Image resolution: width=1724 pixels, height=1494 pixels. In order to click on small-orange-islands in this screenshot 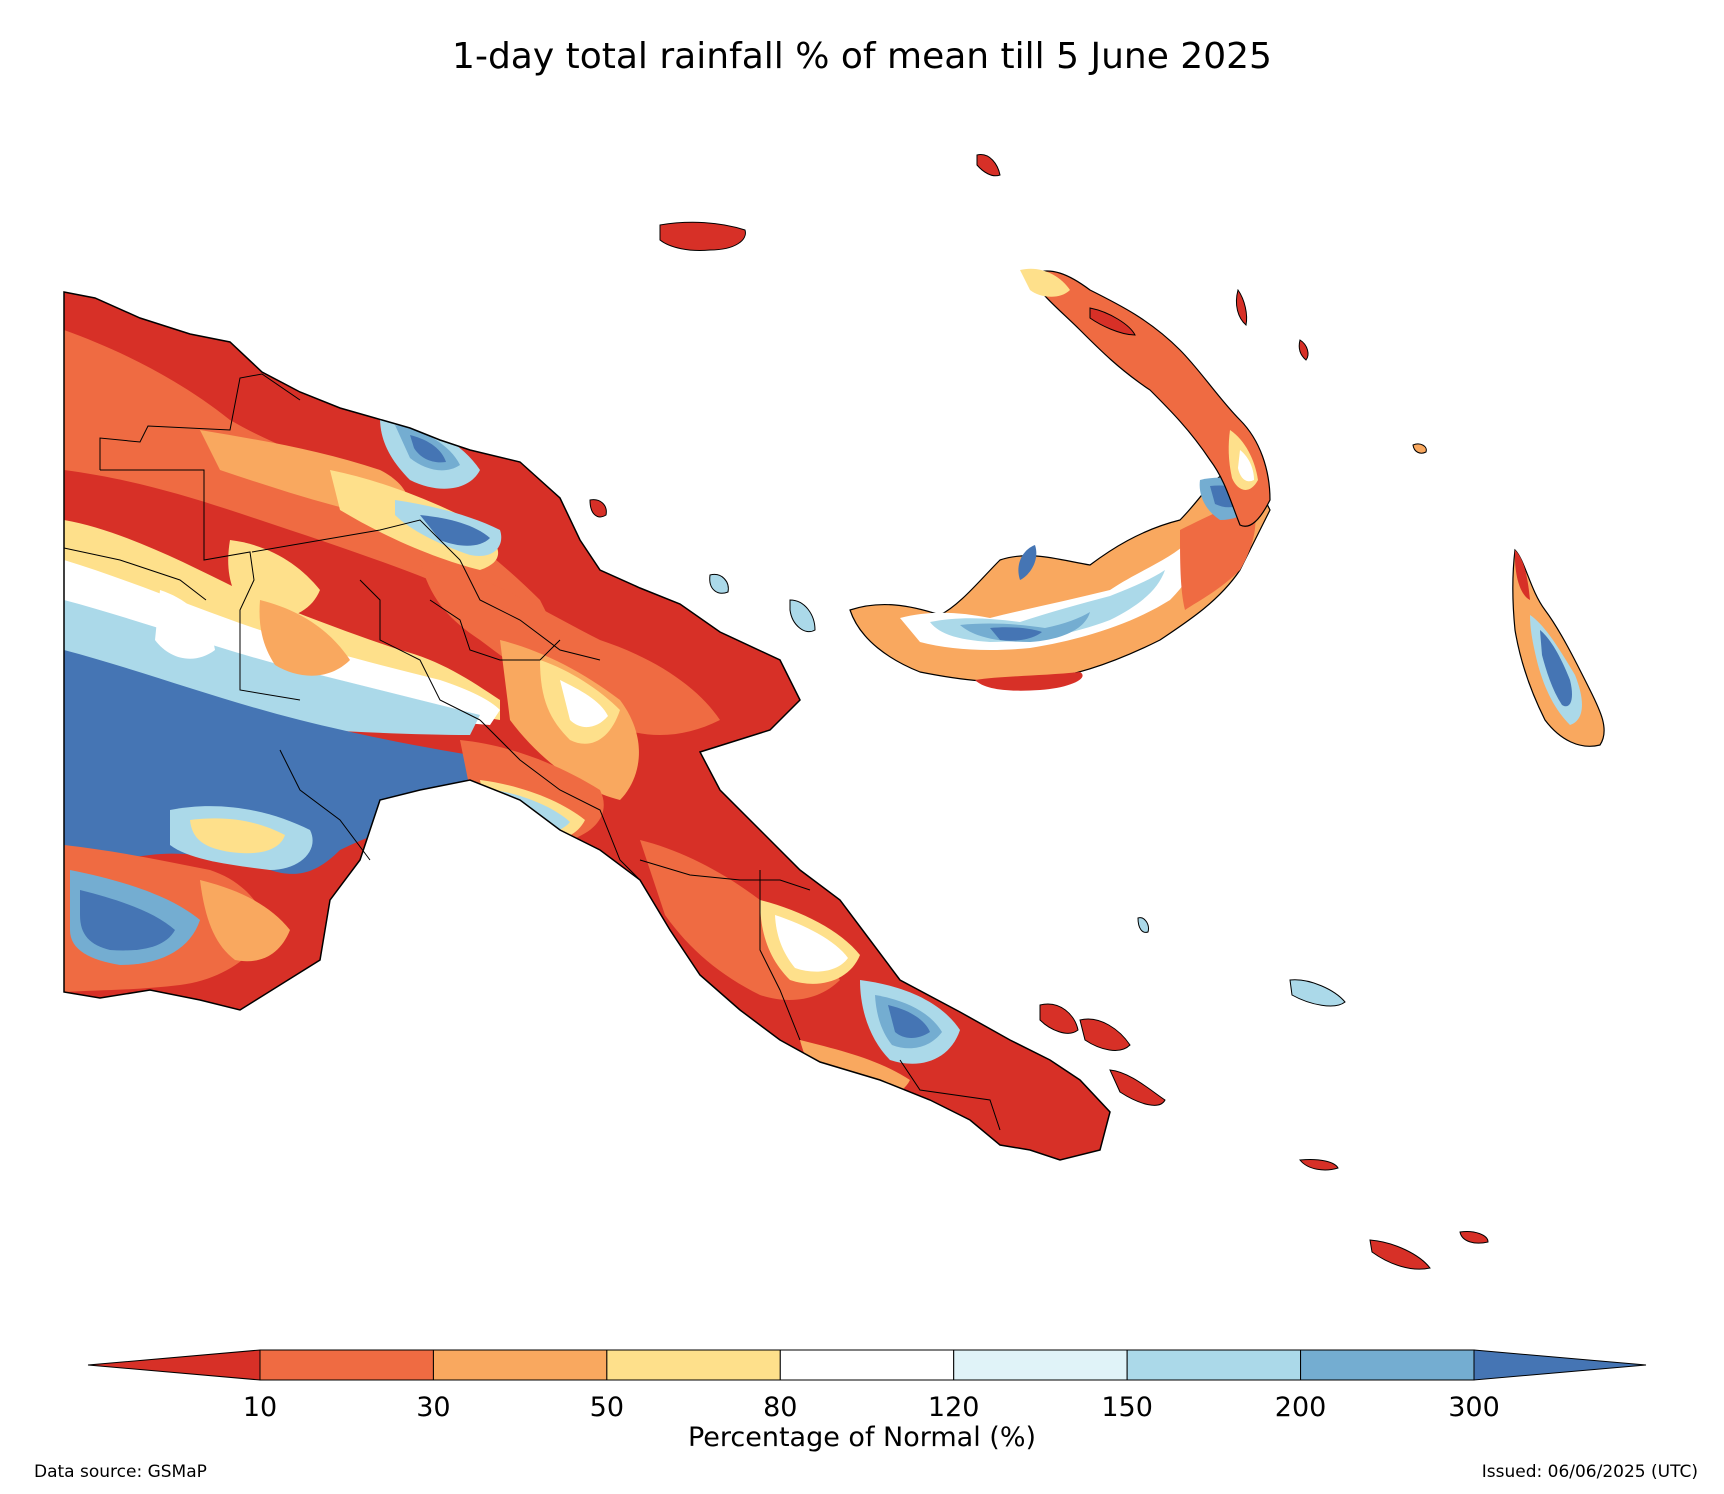, I will do `click(1419, 448)`.